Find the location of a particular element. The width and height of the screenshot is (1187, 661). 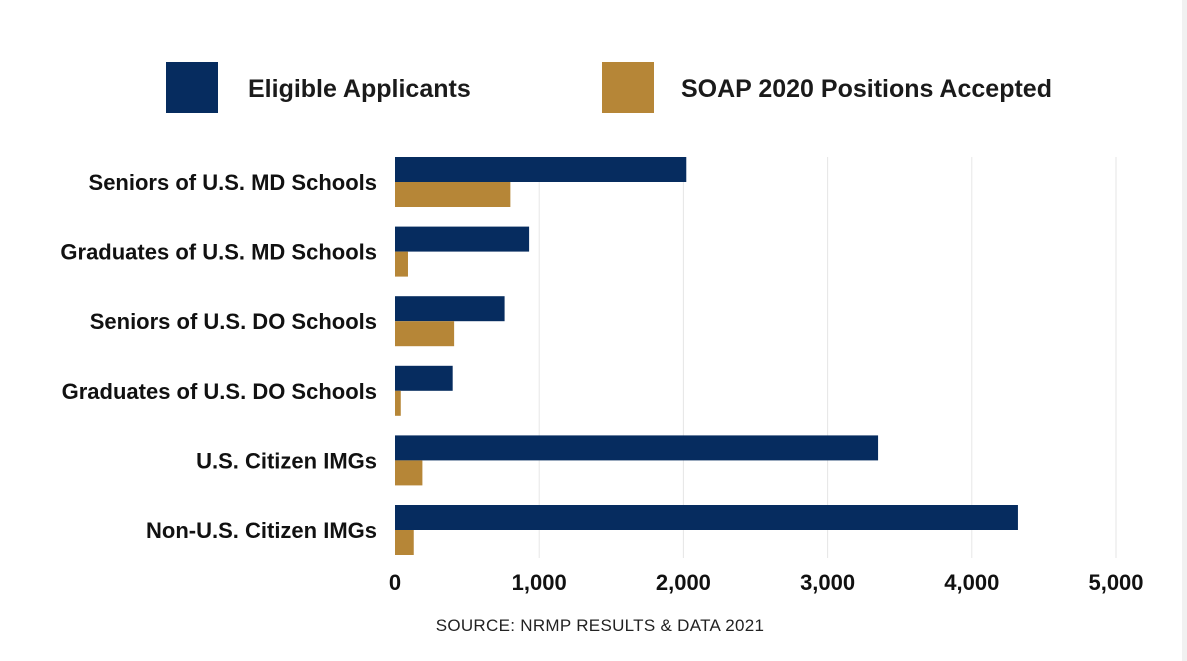

category-label: Seniors of U.S. DO Schools is located at coordinates (233, 321).